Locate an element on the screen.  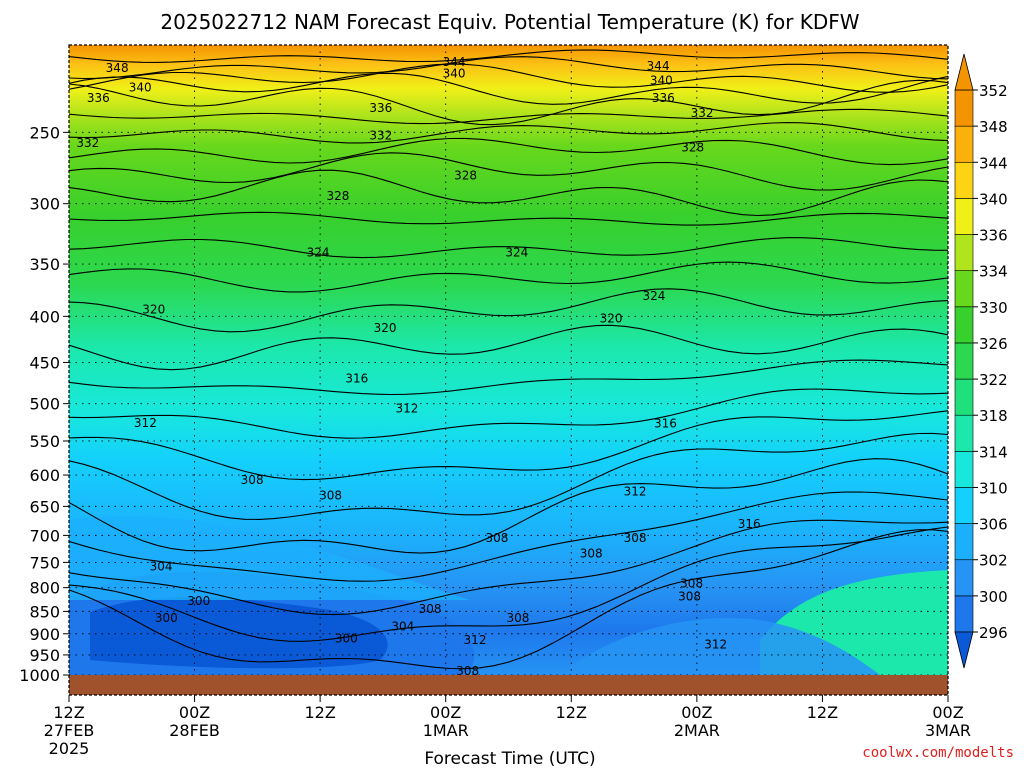
colorbar-label: 300 is located at coordinates (993, 597).